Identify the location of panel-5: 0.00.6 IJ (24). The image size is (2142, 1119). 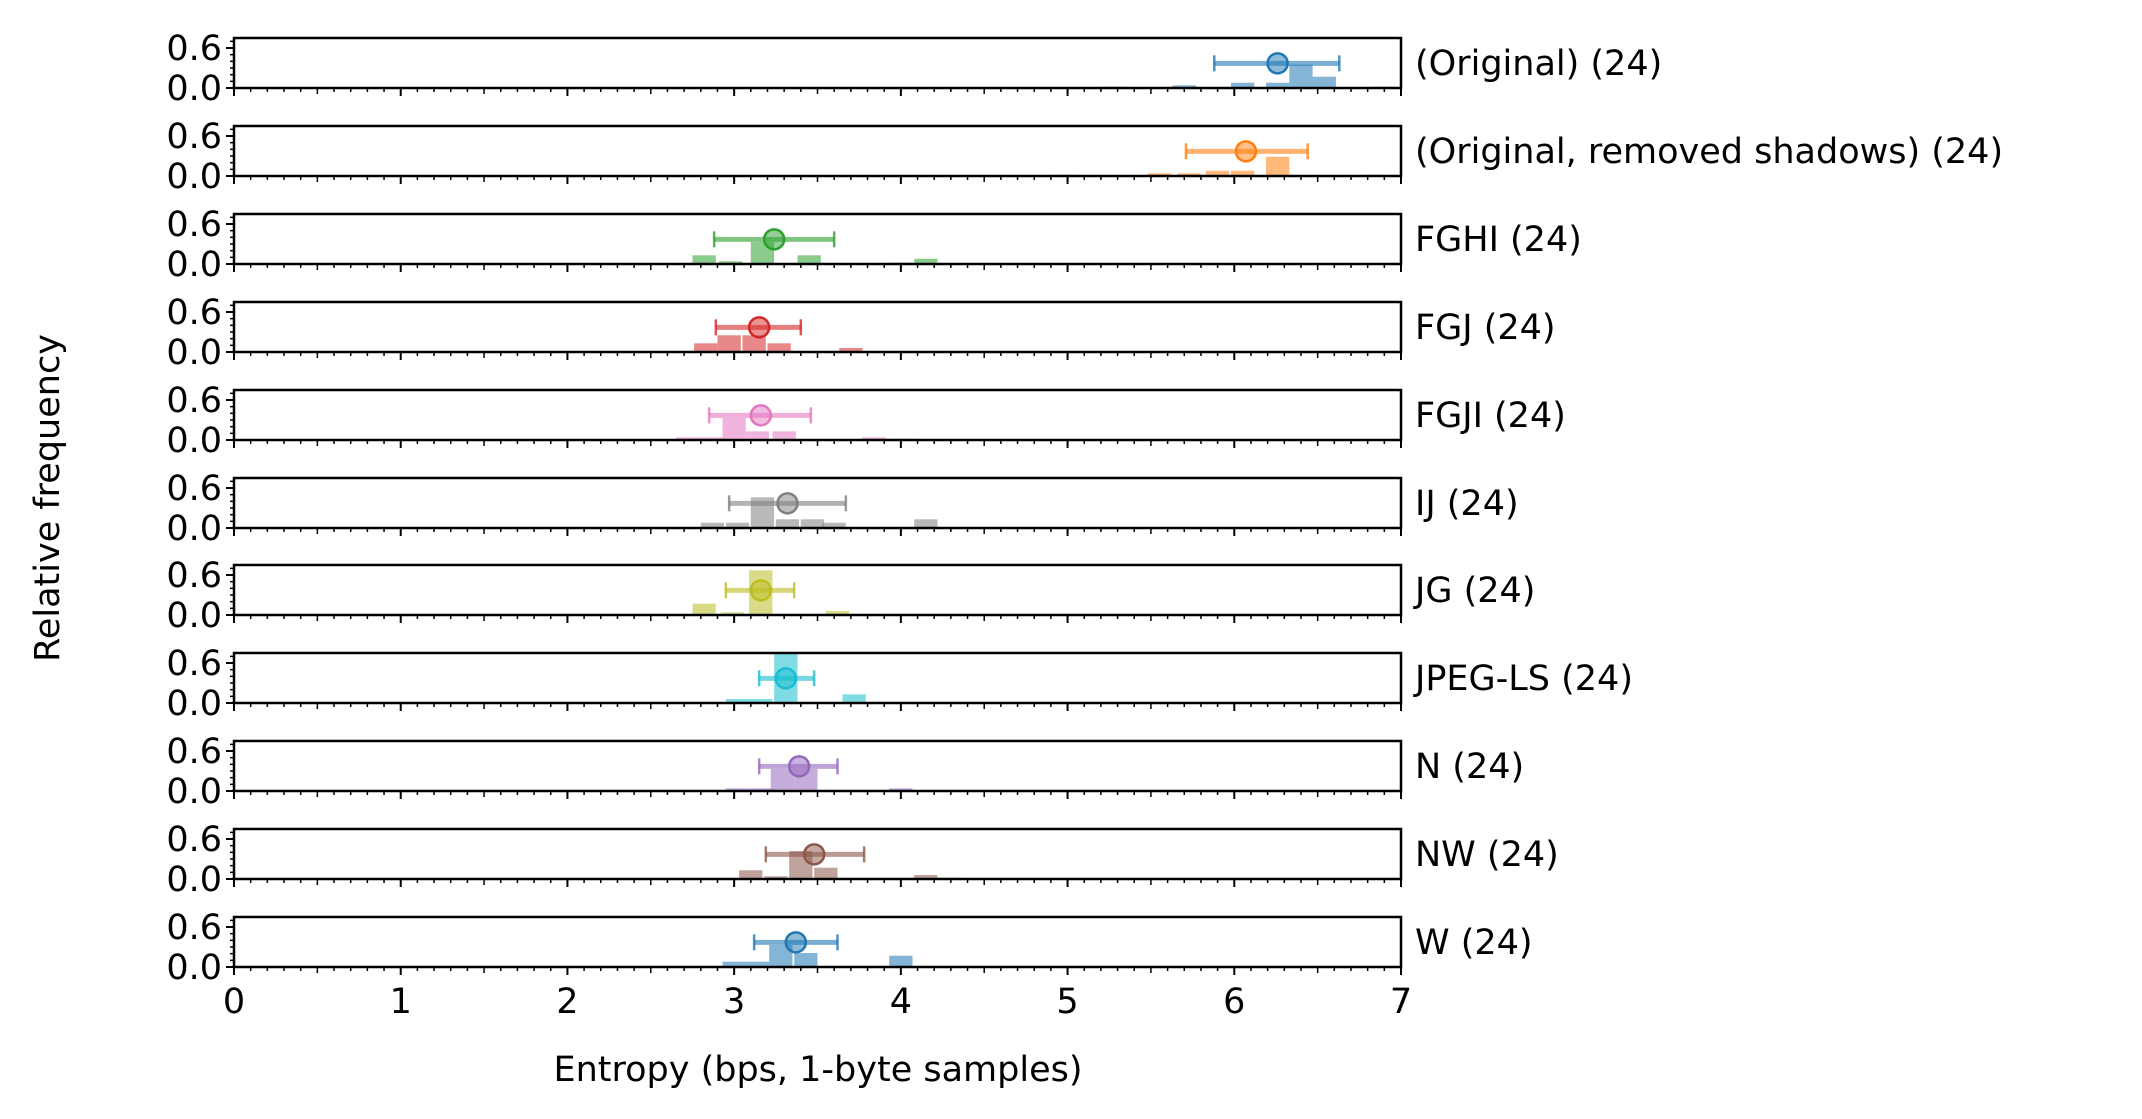
(842, 509).